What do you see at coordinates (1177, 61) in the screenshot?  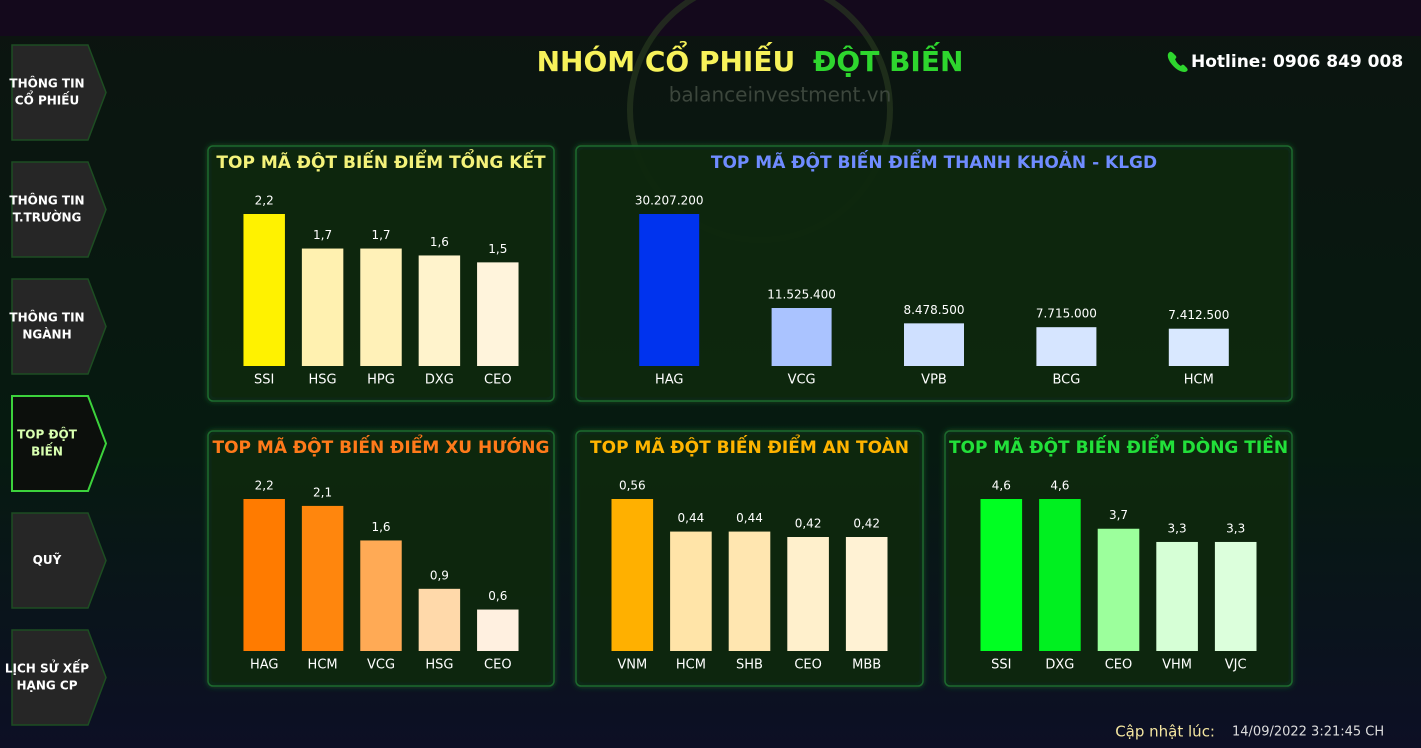 I see `phone-icon` at bounding box center [1177, 61].